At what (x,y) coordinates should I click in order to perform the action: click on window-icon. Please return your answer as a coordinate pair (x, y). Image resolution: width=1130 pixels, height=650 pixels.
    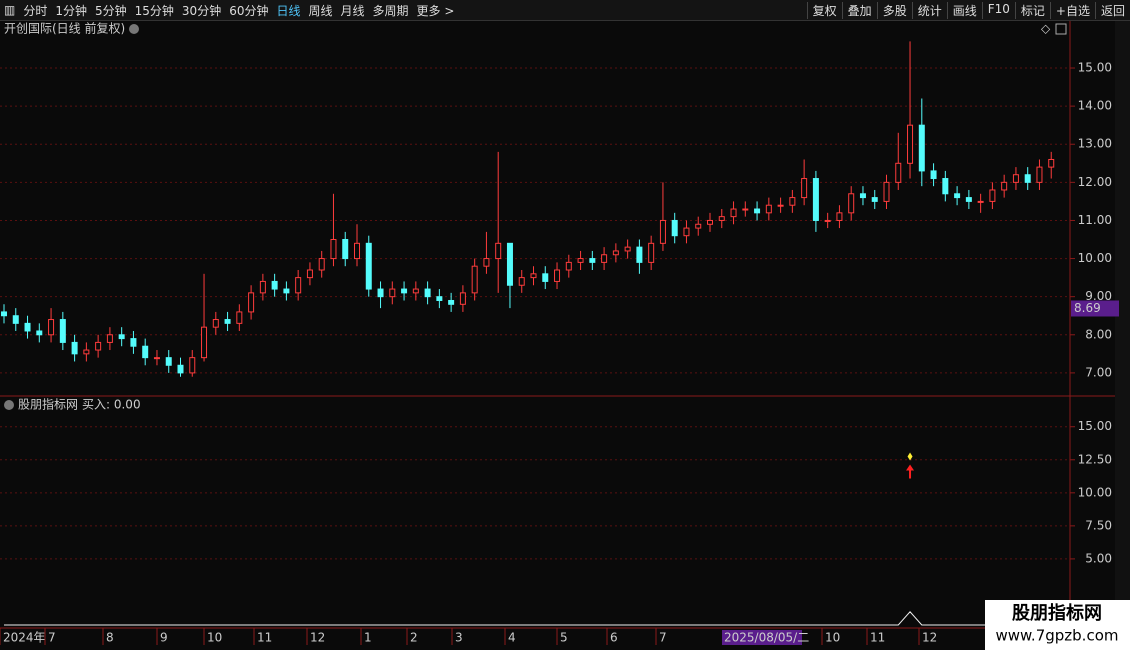
    Looking at the image, I should click on (1061, 29).